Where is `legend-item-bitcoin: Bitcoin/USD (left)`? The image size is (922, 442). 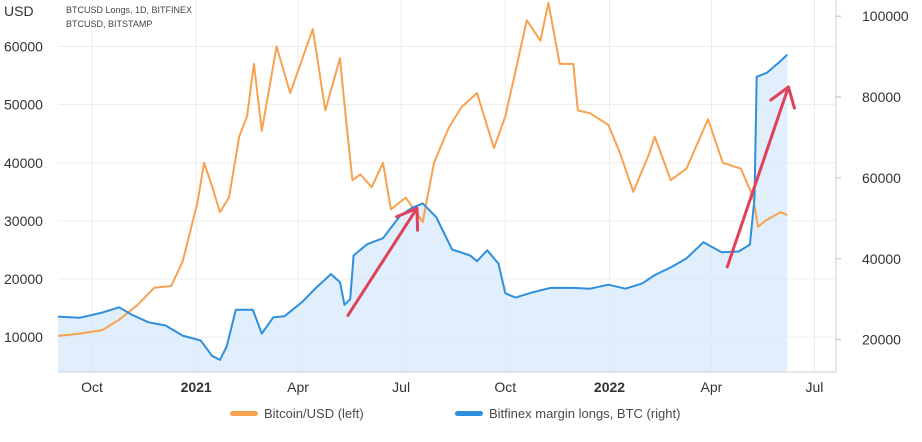 legend-item-bitcoin: Bitcoin/USD (left) is located at coordinates (297, 413).